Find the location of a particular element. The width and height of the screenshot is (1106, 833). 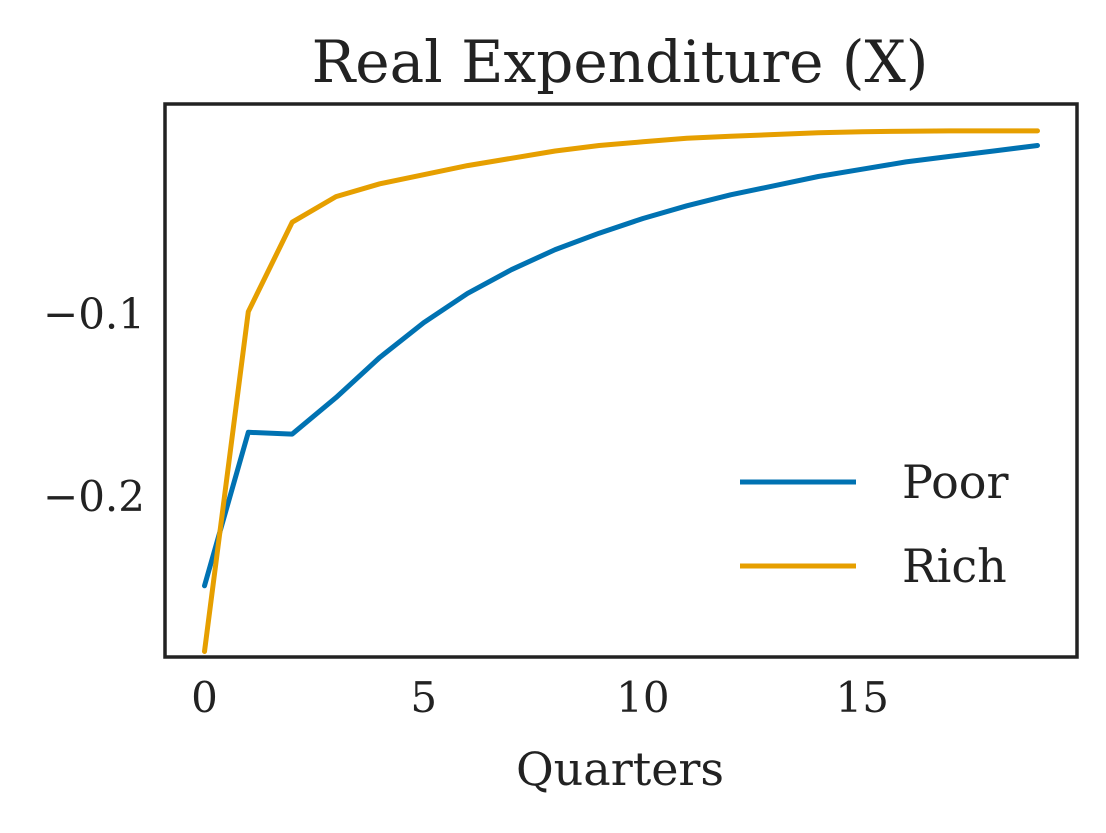

y-ticks: −0.1 −0.2 is located at coordinates (94, 406).